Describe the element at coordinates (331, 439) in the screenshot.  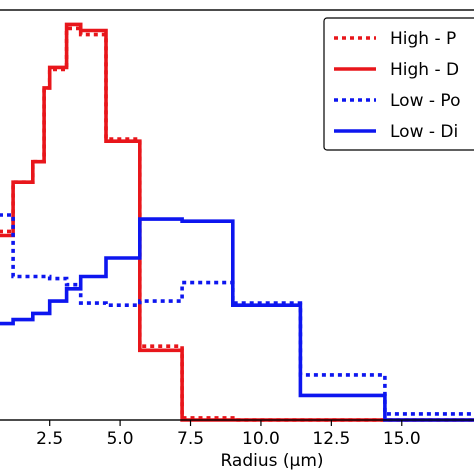
I see `x-tick-label: 12.5` at that location.